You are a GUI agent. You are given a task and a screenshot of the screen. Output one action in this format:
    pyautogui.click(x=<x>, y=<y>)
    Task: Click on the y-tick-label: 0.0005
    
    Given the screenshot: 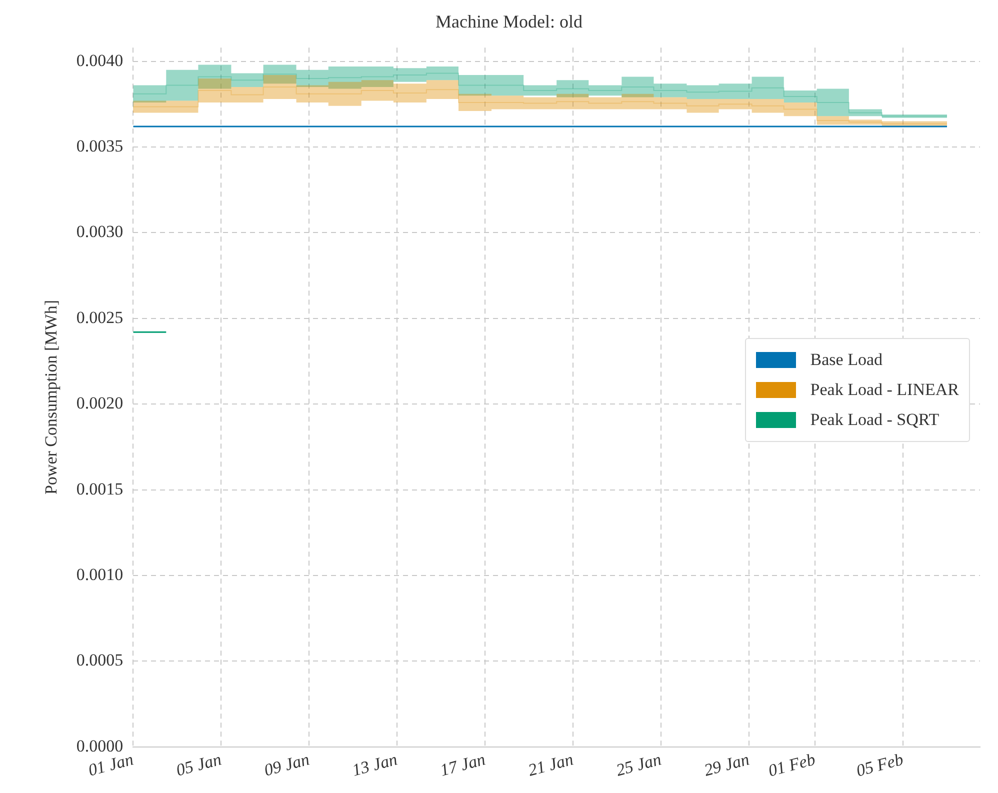 What is the action you would take?
    pyautogui.click(x=100, y=660)
    